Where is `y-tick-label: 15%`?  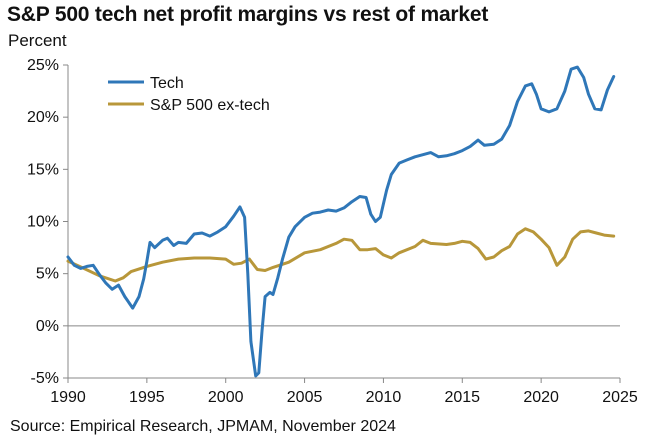
y-tick-label: 15% is located at coordinates (43, 169).